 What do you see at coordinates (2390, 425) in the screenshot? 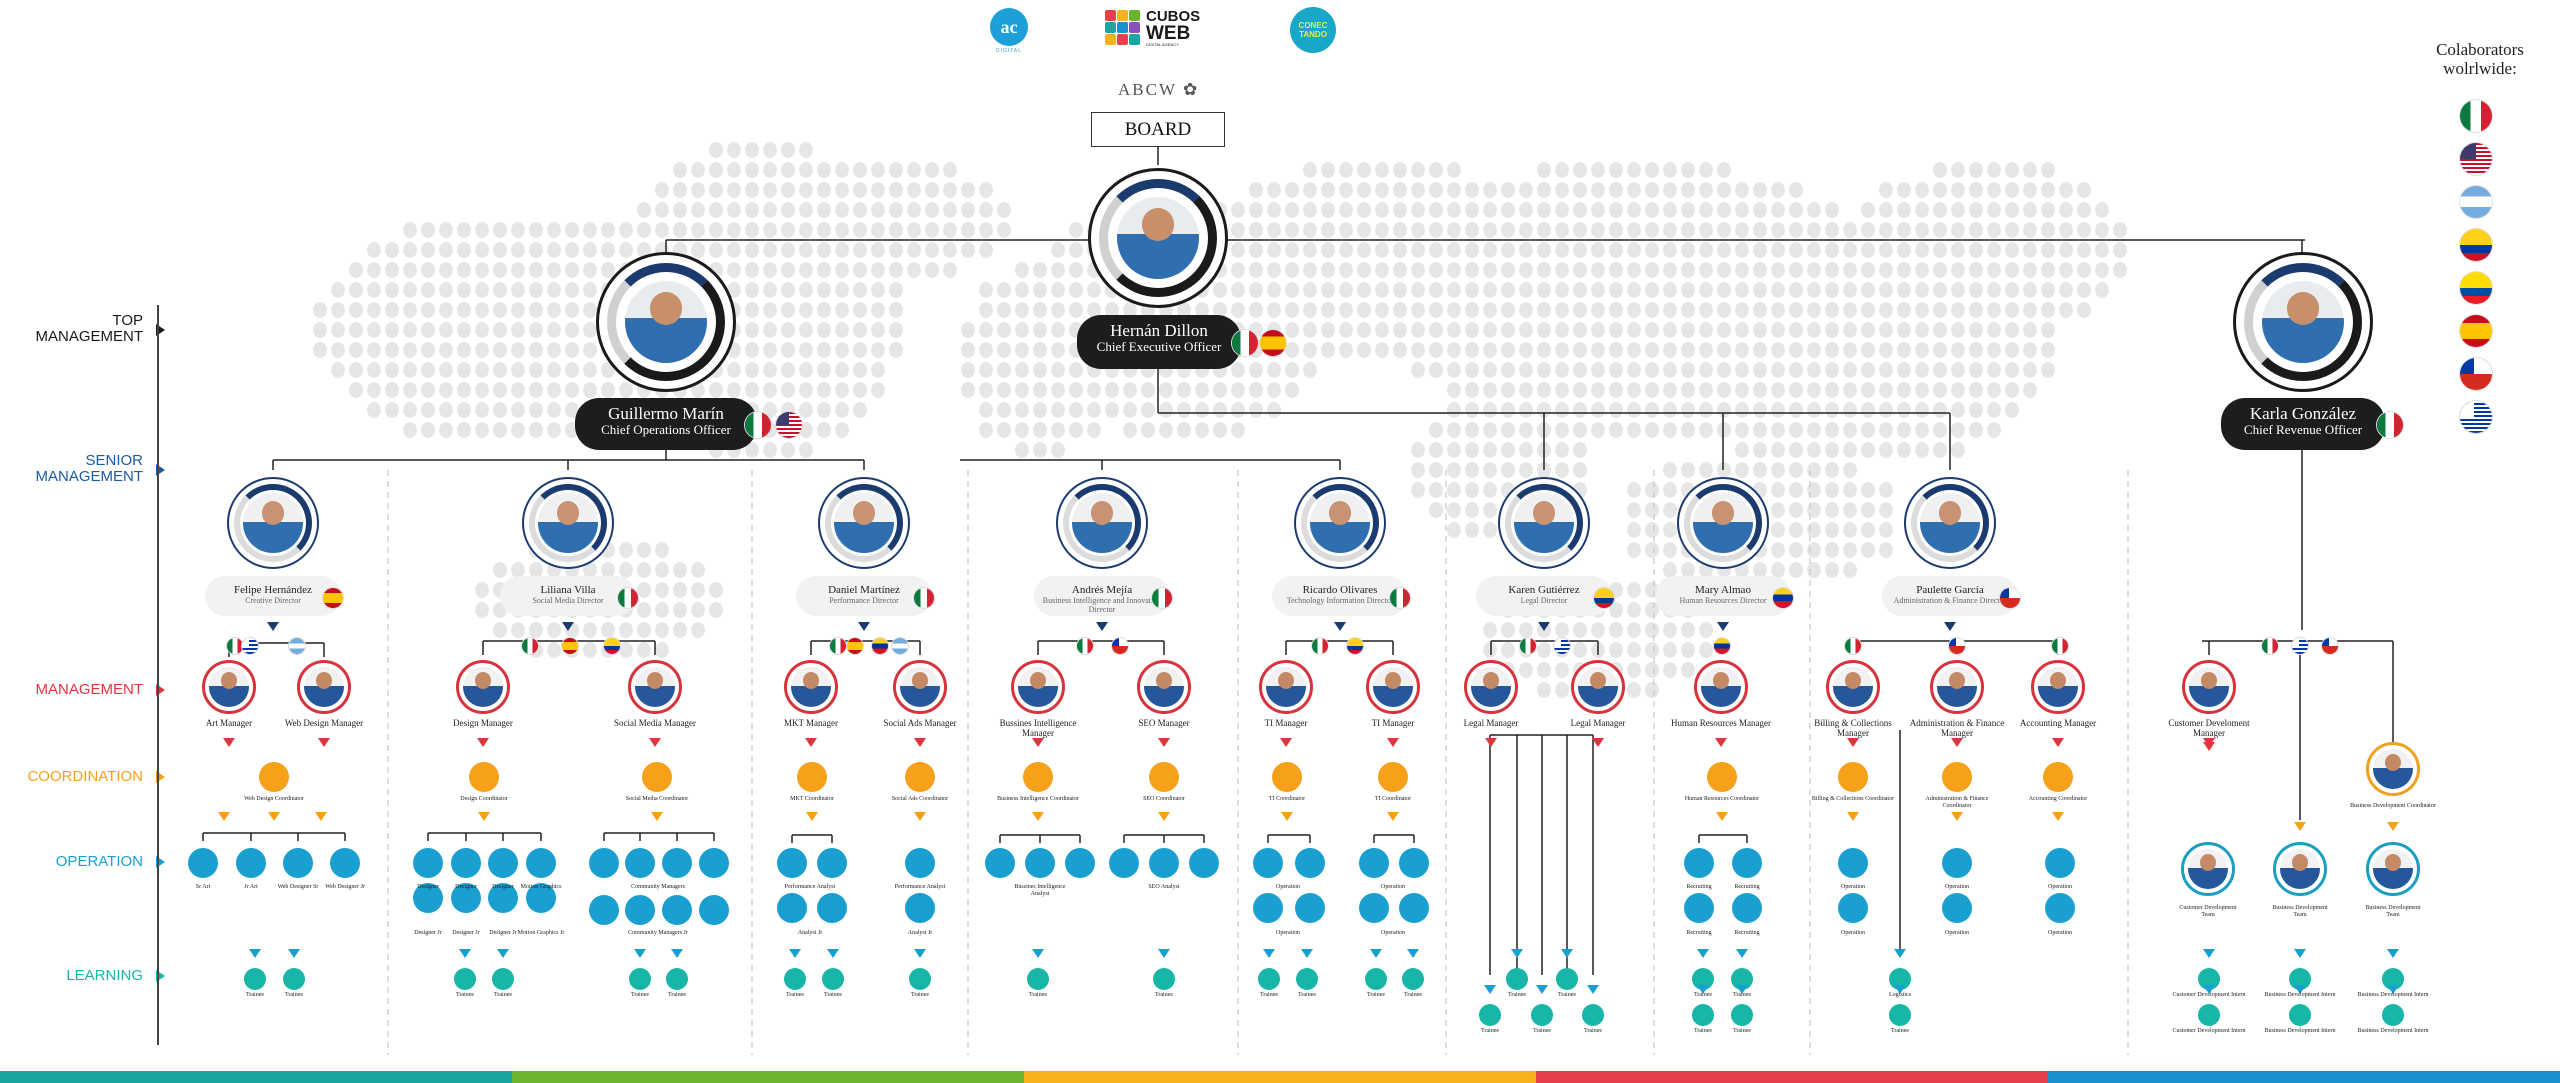
I see `flag-mexico-icon` at bounding box center [2390, 425].